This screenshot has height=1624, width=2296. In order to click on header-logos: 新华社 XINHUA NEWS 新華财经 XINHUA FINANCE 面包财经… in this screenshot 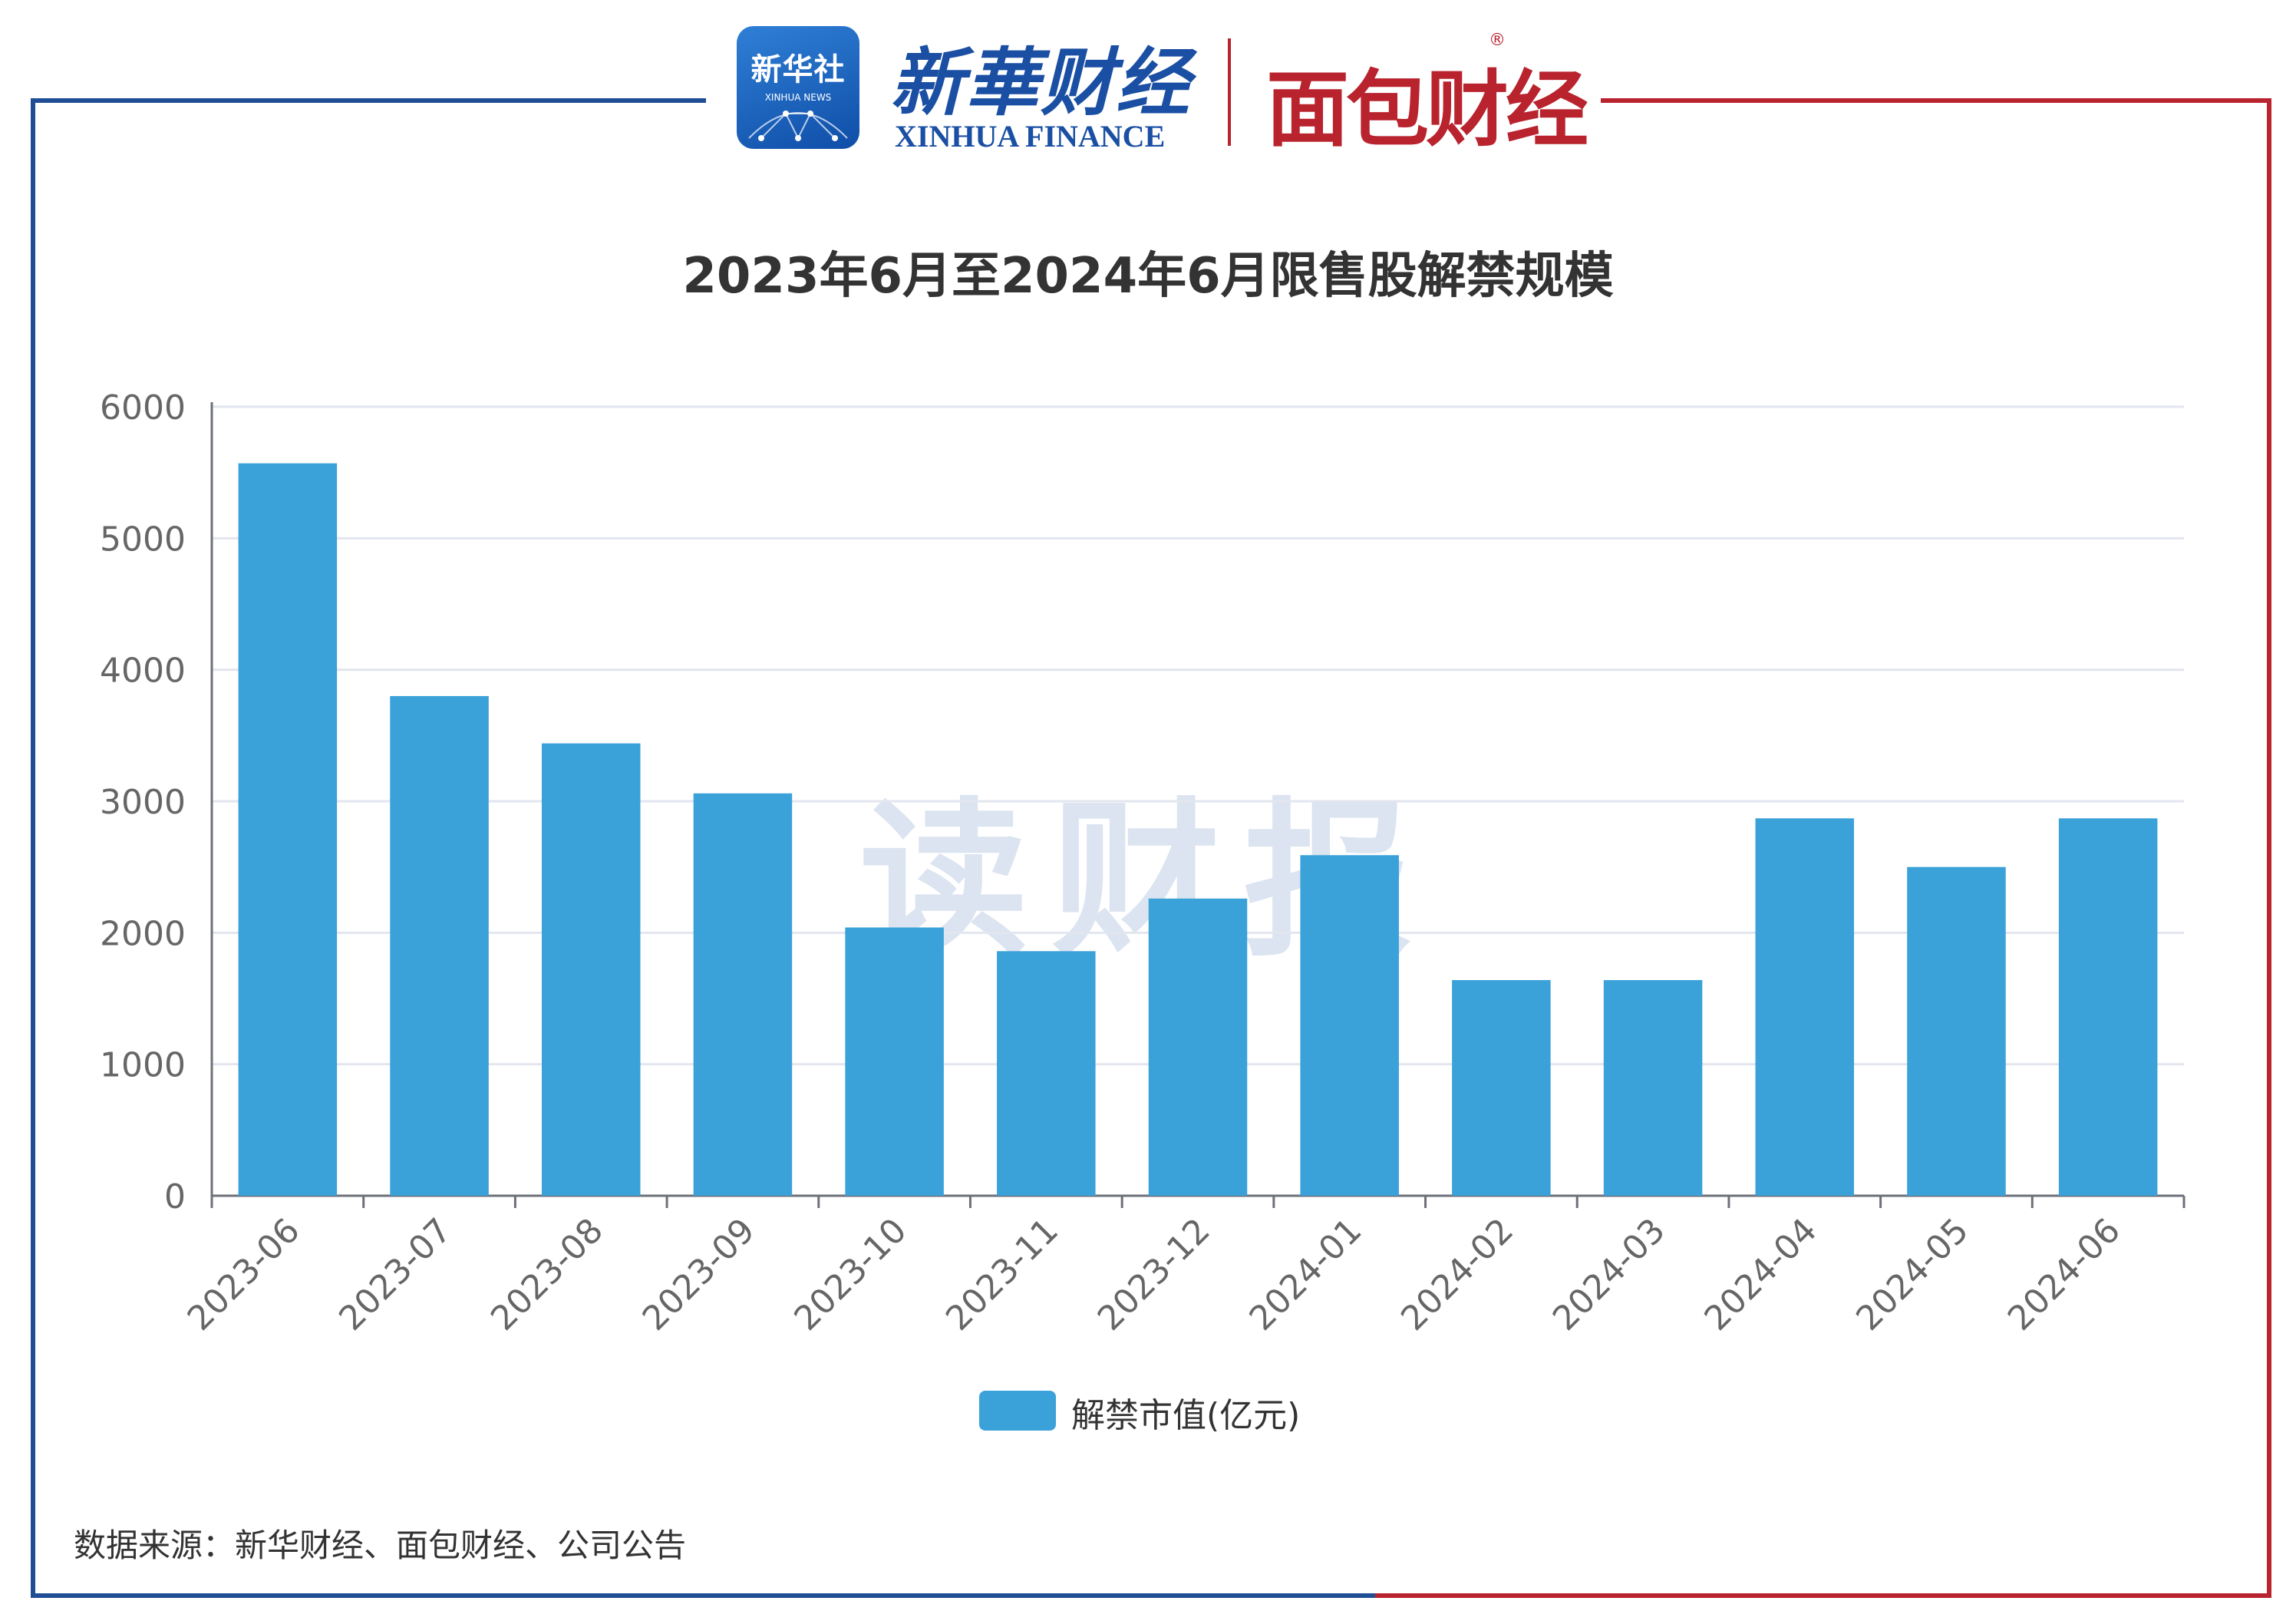, I will do `click(1162, 89)`.